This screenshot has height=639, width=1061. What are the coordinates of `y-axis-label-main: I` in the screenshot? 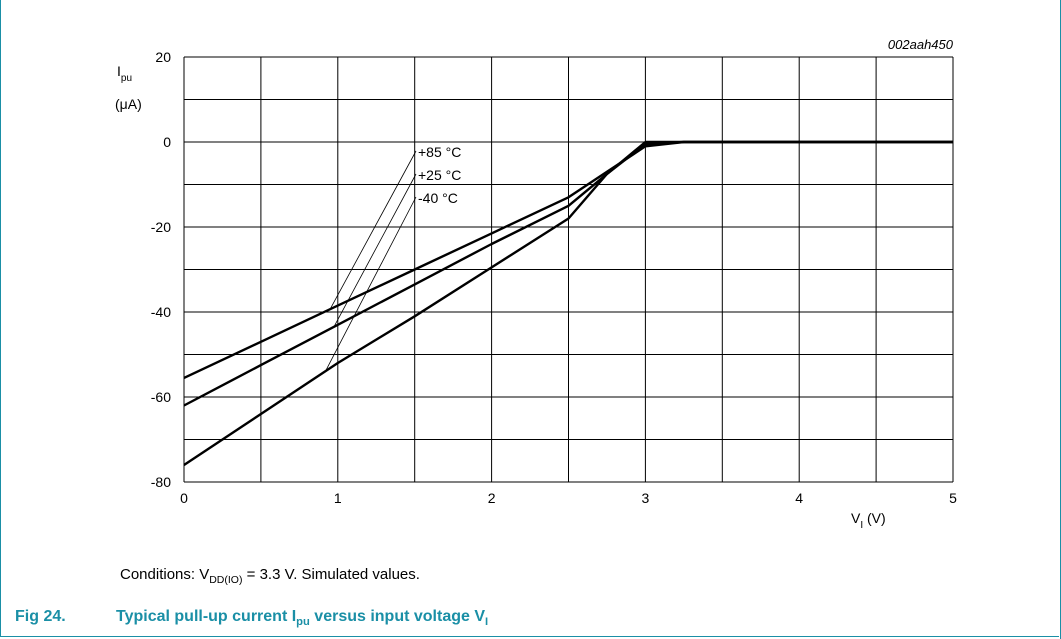 It's located at (119, 71).